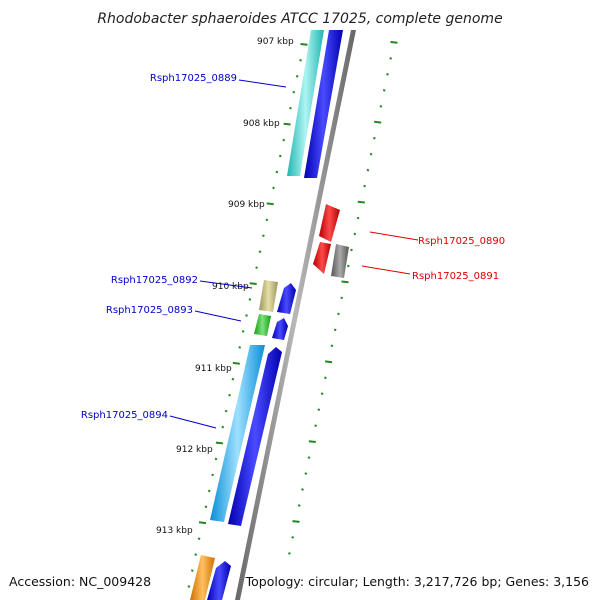 The height and width of the screenshot is (600, 600). Describe the element at coordinates (261, 124) in the screenshot. I see `kbp-label-908: 908 kbp` at that location.